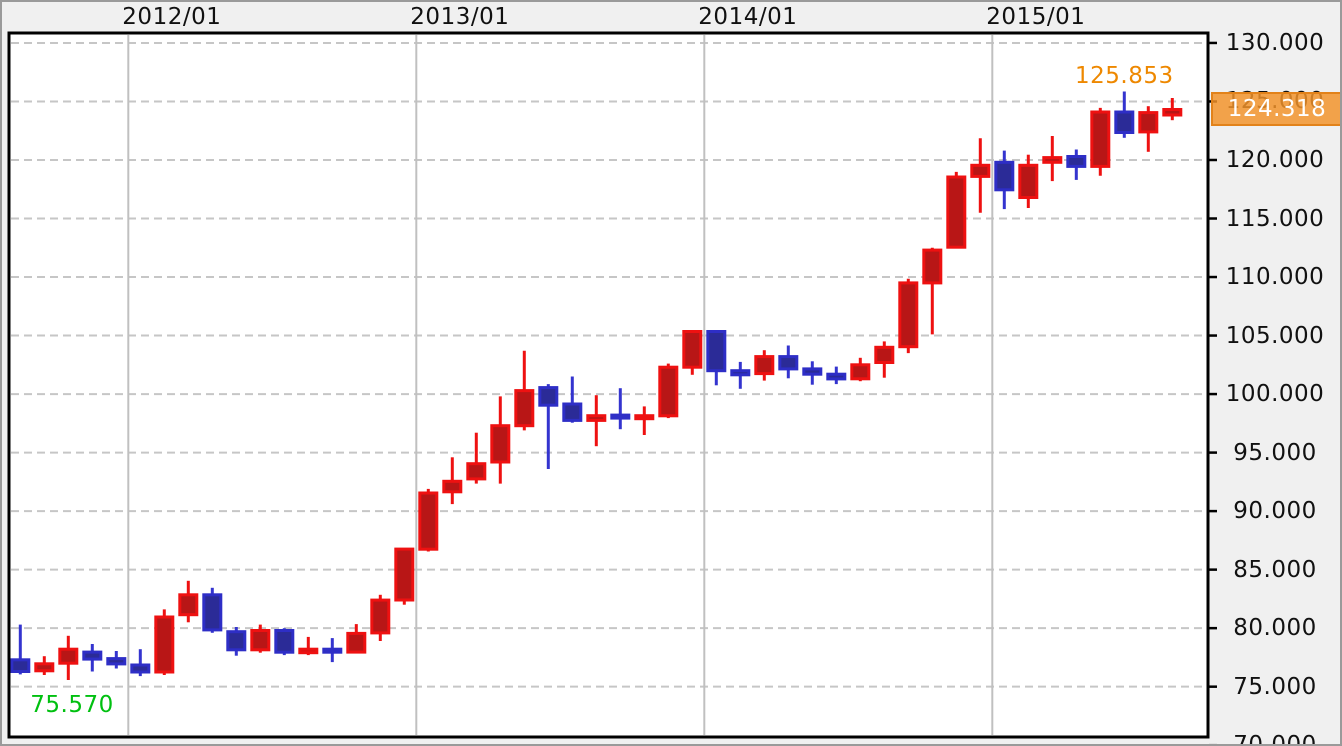 This screenshot has height=746, width=1342. I want to click on y-axis-label: 105.000, so click(1275, 335).